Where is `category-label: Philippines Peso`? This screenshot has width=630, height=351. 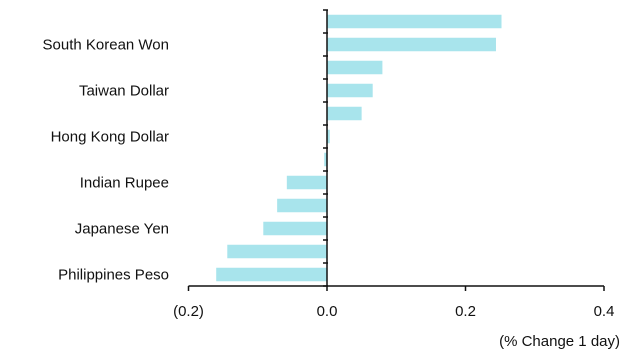
category-label: Philippines Peso is located at coordinates (113, 275).